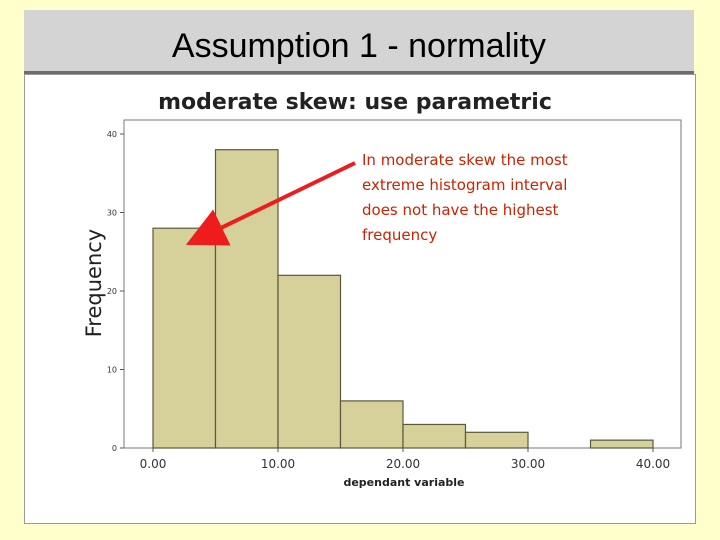  I want to click on x-tick-label: 20.00, so click(403, 464).